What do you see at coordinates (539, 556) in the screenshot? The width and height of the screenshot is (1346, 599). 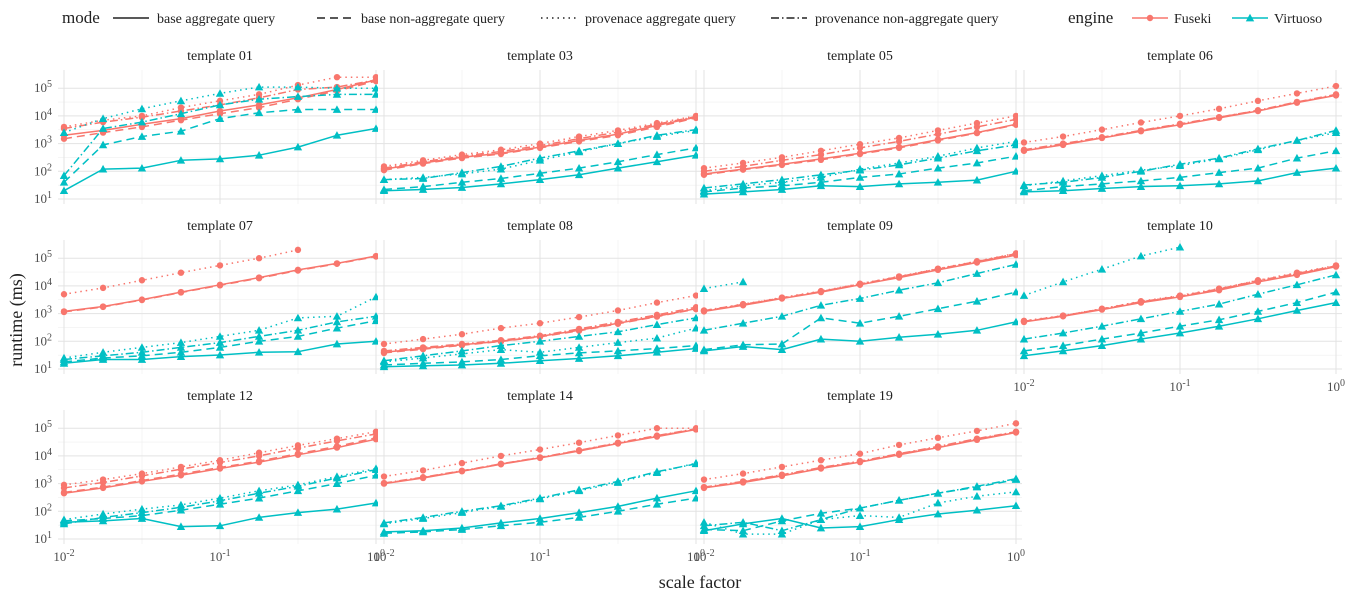 I see `x-tick-label: 10⁻¹` at bounding box center [539, 556].